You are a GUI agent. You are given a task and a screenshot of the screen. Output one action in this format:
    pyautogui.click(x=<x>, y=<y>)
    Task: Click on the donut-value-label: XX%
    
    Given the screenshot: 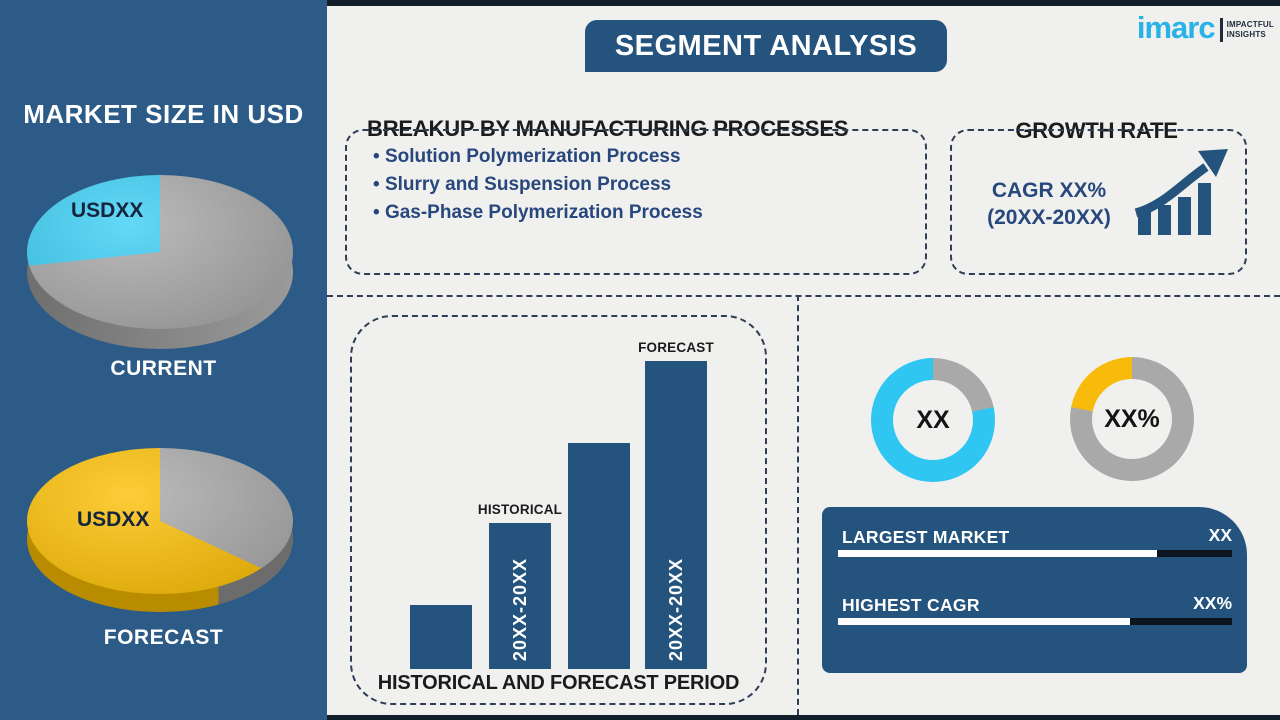 What is the action you would take?
    pyautogui.click(x=1132, y=418)
    